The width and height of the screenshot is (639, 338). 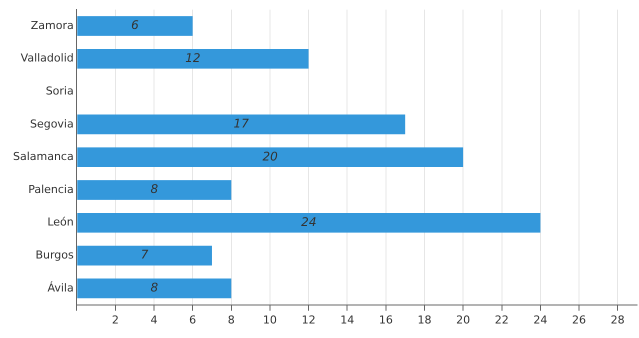 I want to click on y-tick-label: Valladolid, so click(x=47, y=58).